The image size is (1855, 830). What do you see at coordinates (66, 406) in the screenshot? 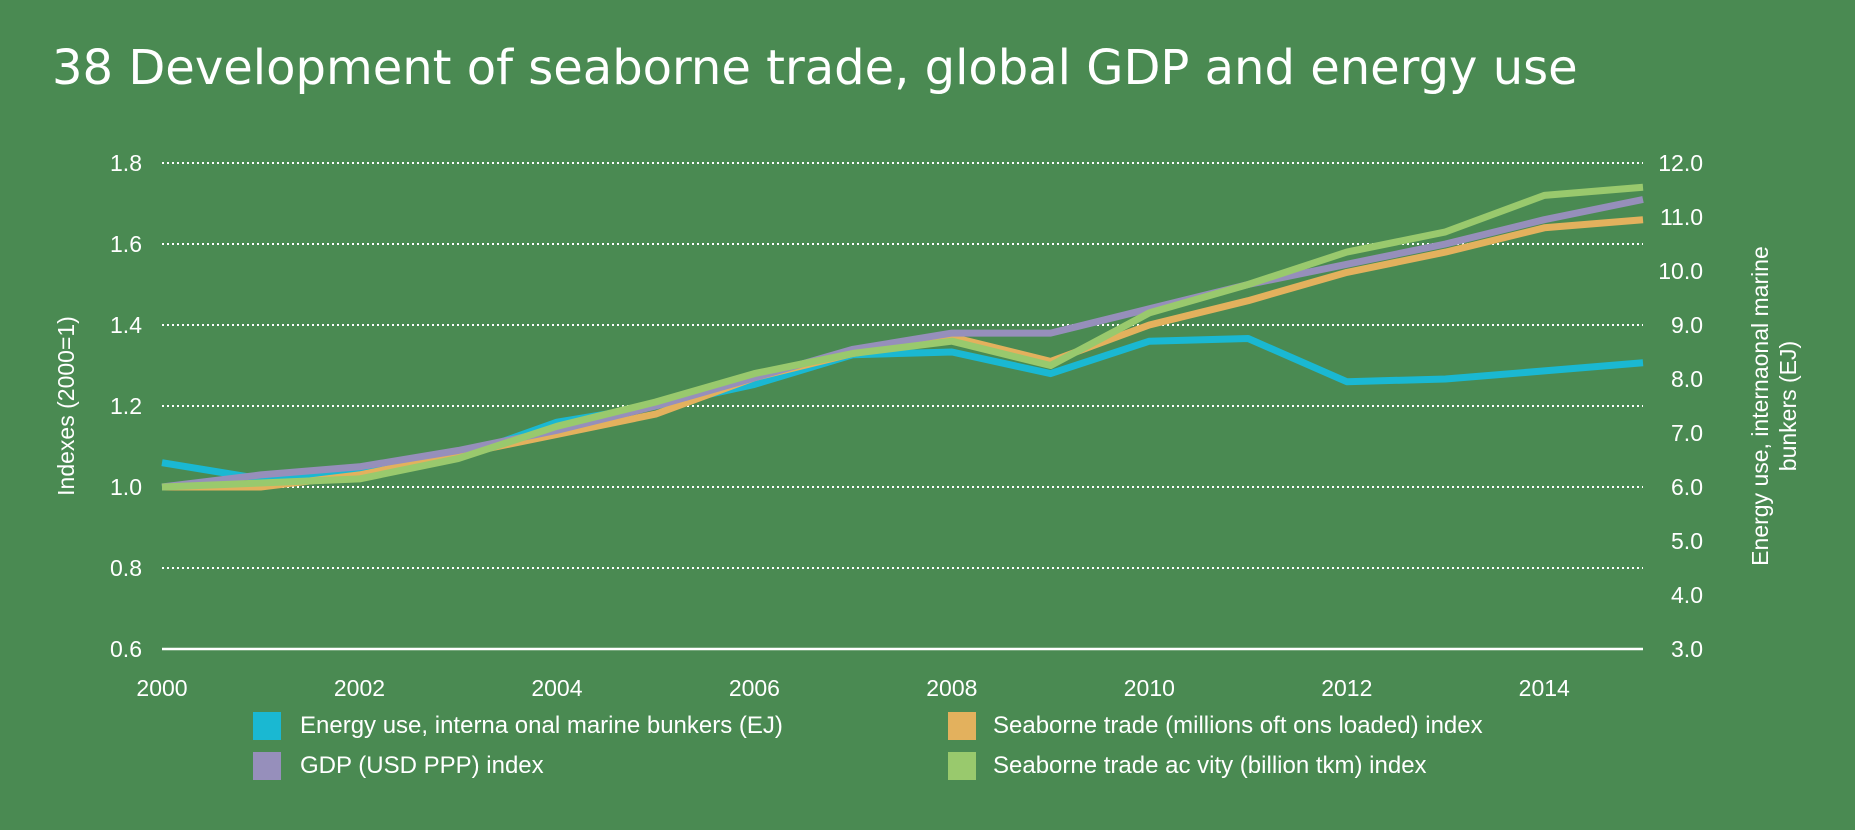
I see `y-axis-title: Indexes (2000=1)` at bounding box center [66, 406].